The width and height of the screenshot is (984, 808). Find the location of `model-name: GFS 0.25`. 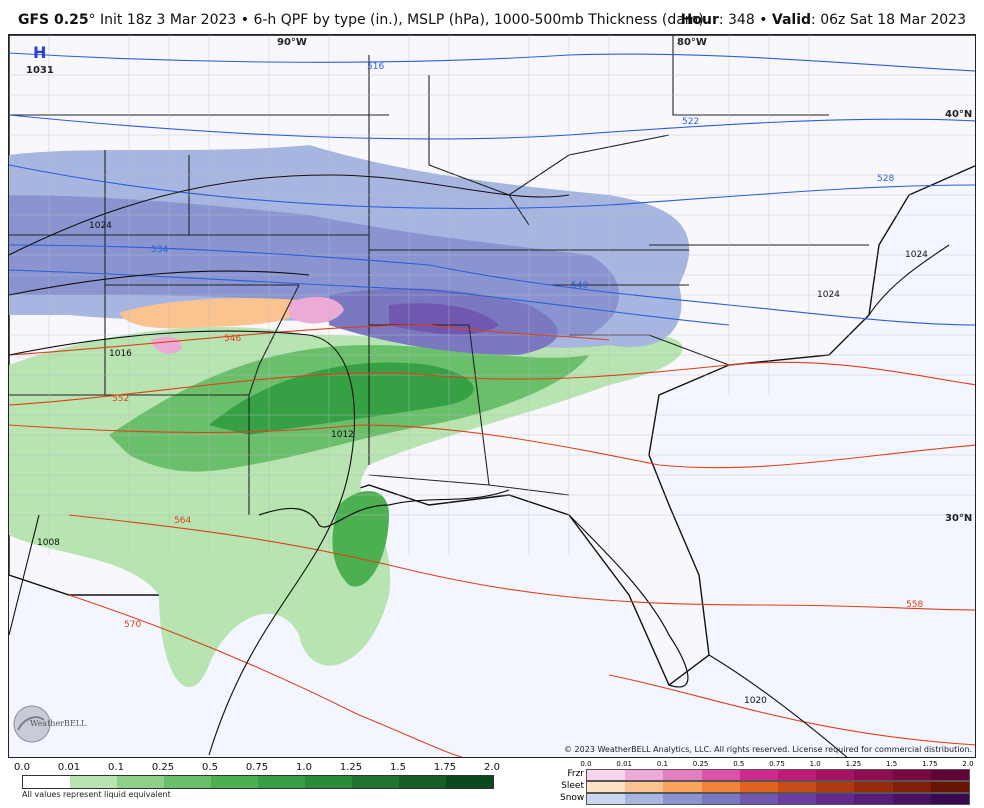

model-name: GFS 0.25 is located at coordinates (53, 20).